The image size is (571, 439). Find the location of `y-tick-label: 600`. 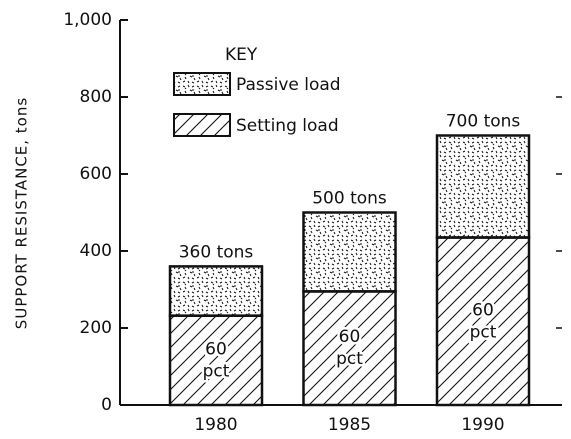

y-tick-label: 600 is located at coordinates (96, 174).